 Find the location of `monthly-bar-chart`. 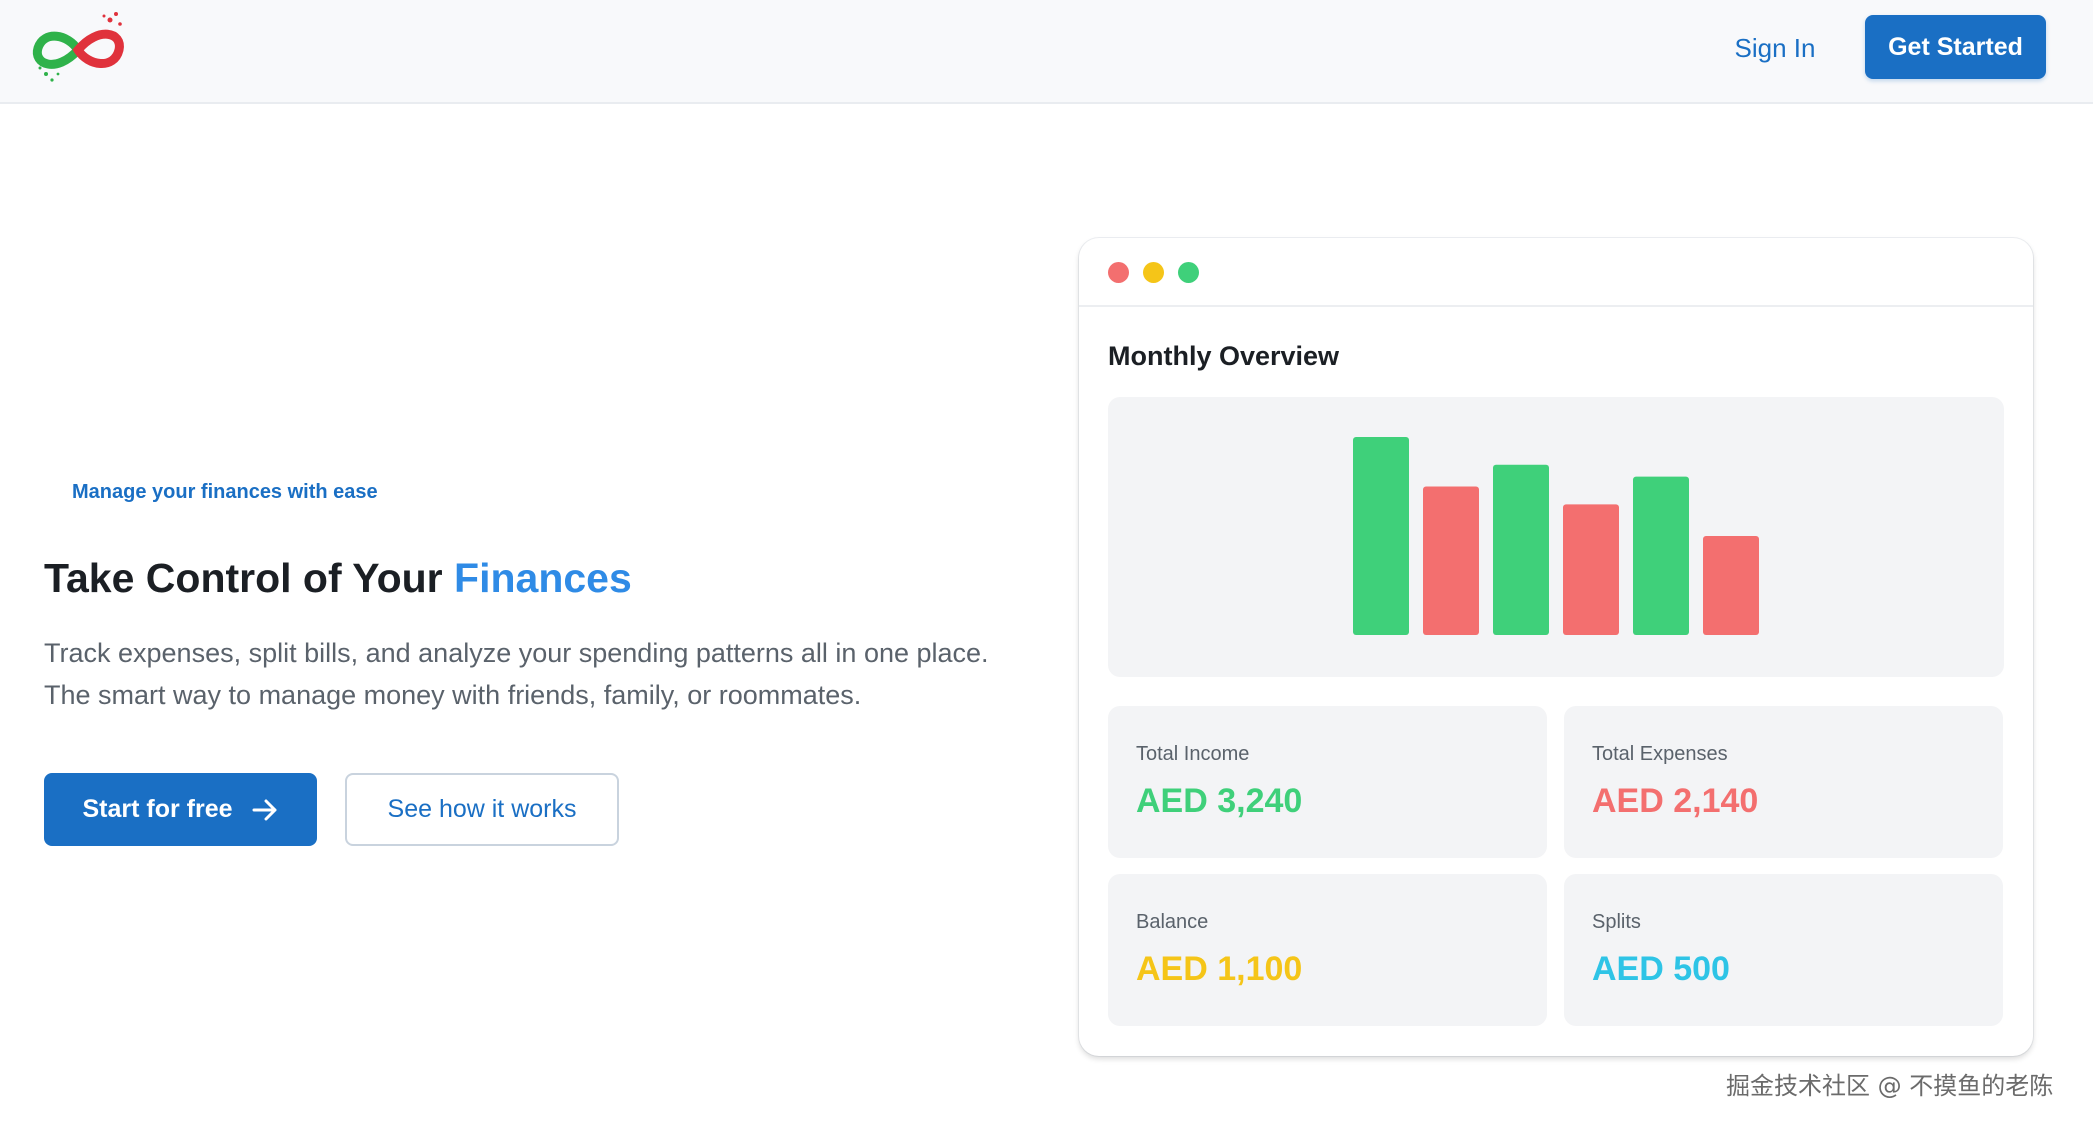

monthly-bar-chart is located at coordinates (1556, 537).